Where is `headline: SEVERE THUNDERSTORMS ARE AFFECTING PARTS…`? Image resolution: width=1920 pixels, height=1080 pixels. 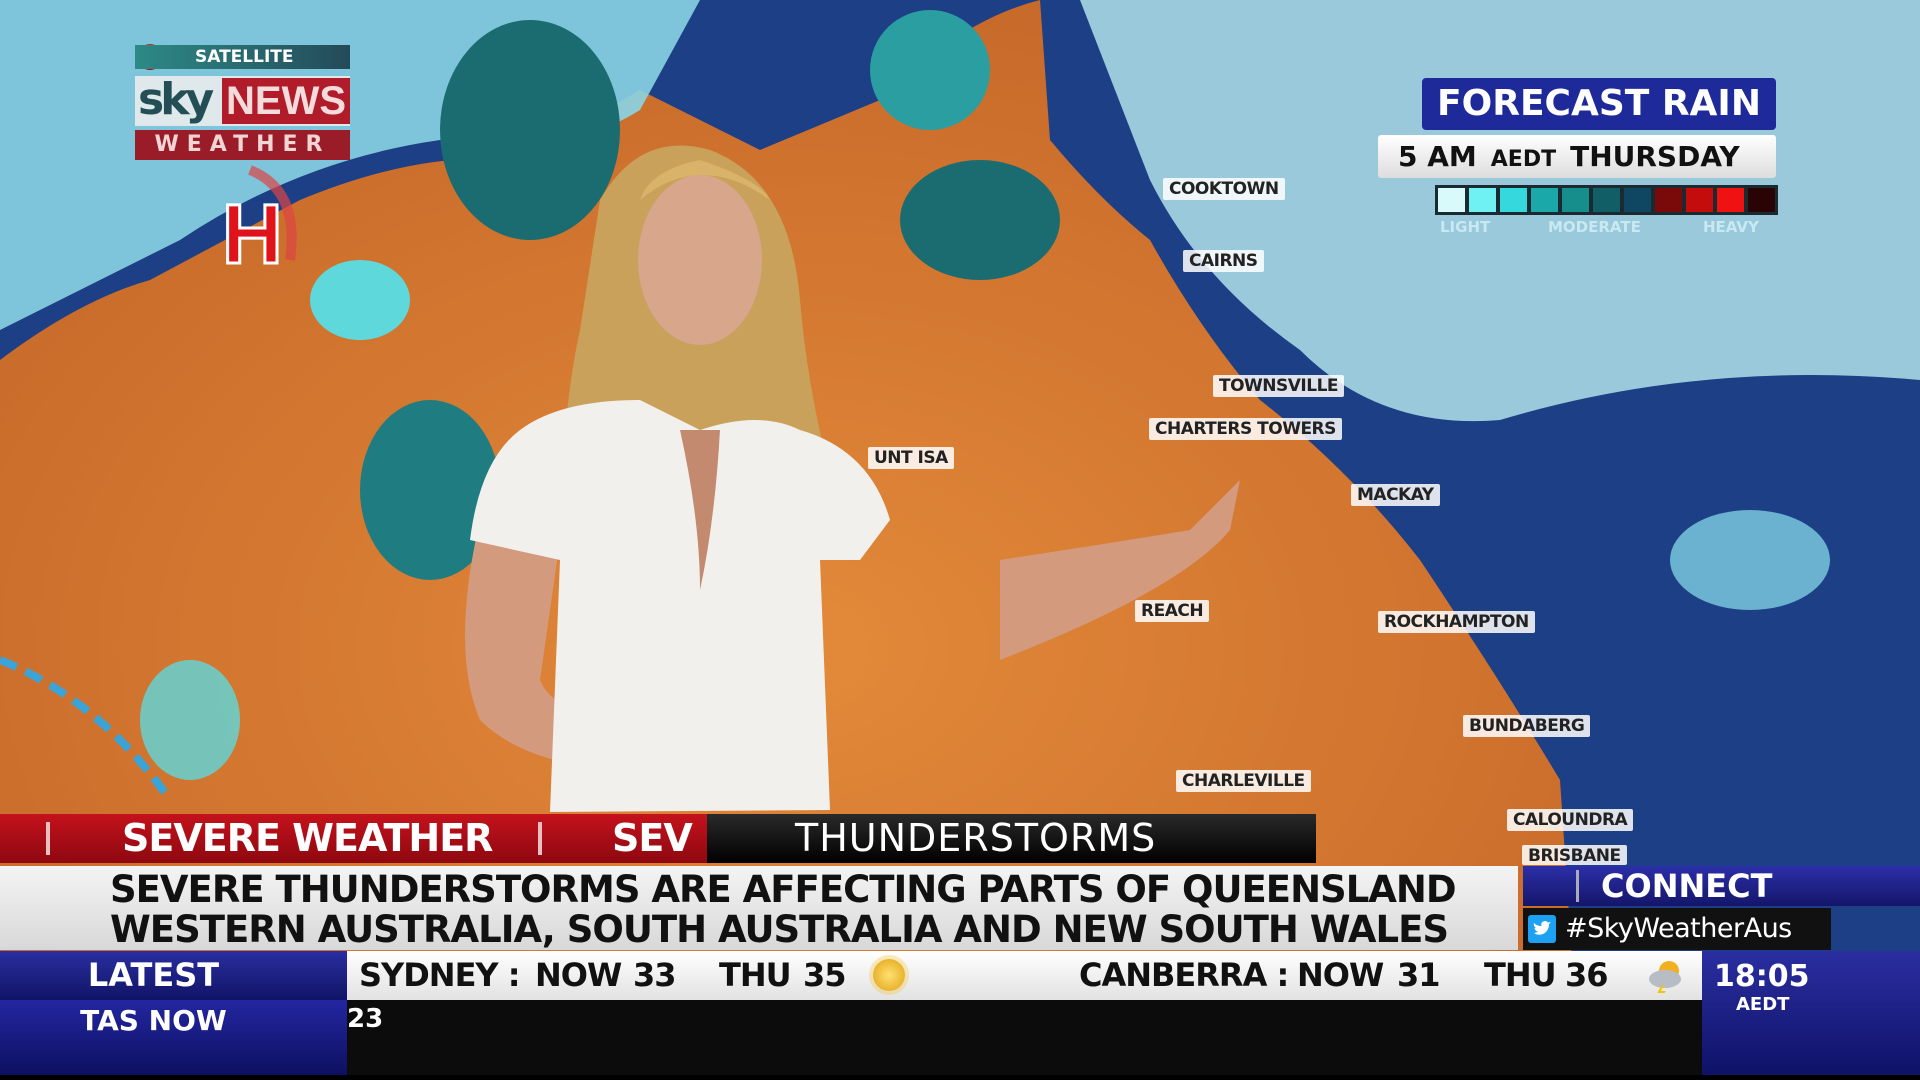 headline: SEVERE THUNDERSTORMS ARE AFFECTING PARTS… is located at coordinates (759, 908).